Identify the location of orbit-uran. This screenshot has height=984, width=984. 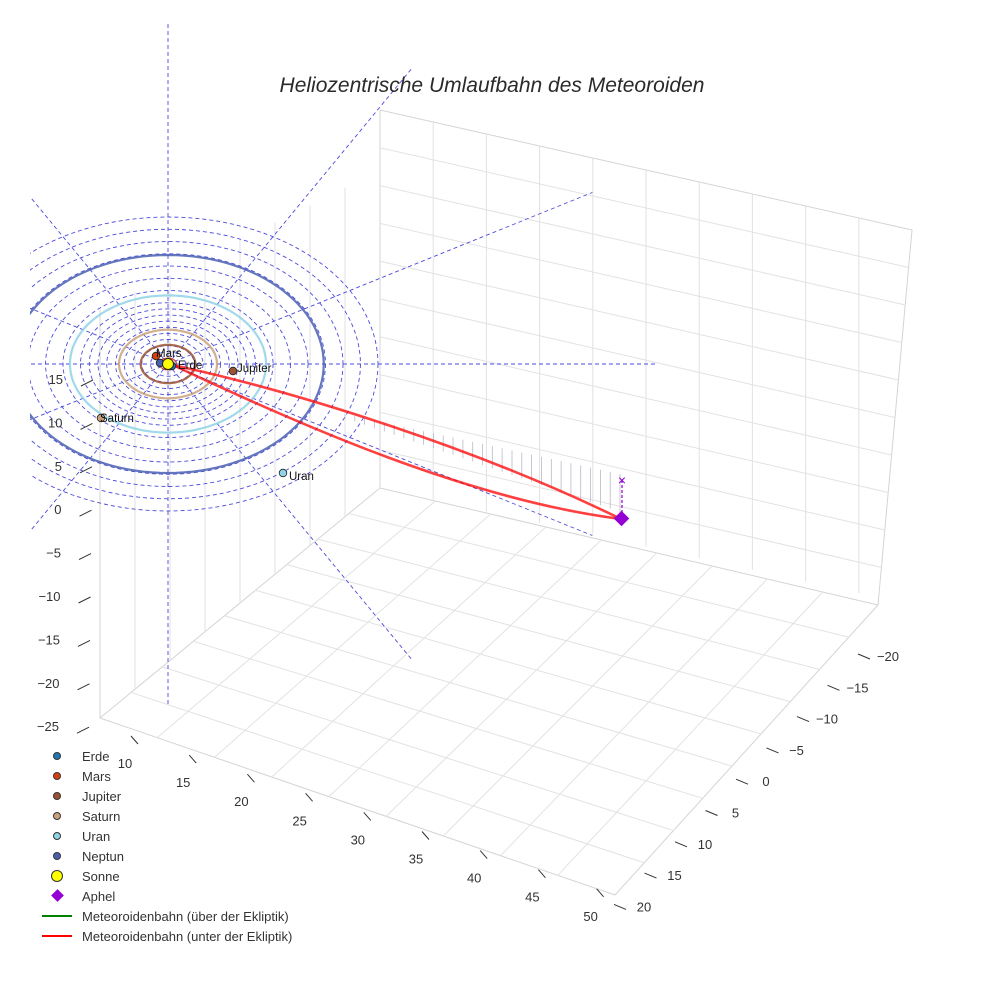
(168, 364).